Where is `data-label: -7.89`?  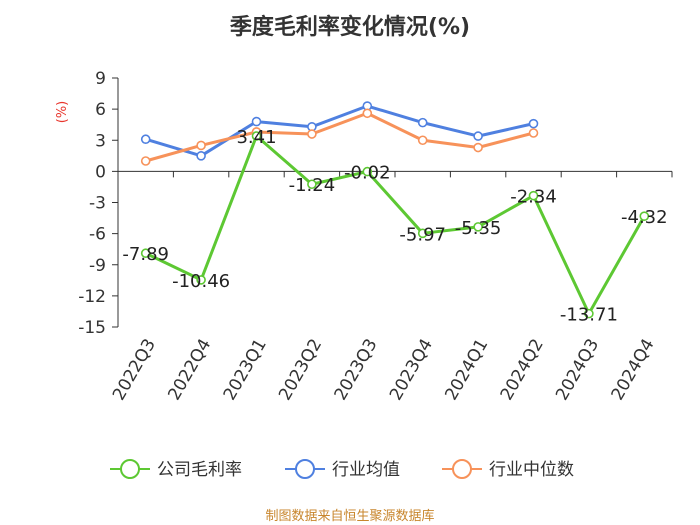 data-label: -7.89 is located at coordinates (145, 254).